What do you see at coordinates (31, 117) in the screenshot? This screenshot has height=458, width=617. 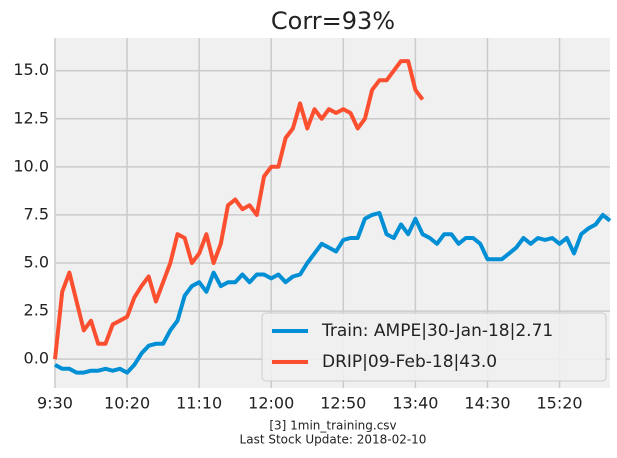 I see `y-tick-label: 12.5` at bounding box center [31, 117].